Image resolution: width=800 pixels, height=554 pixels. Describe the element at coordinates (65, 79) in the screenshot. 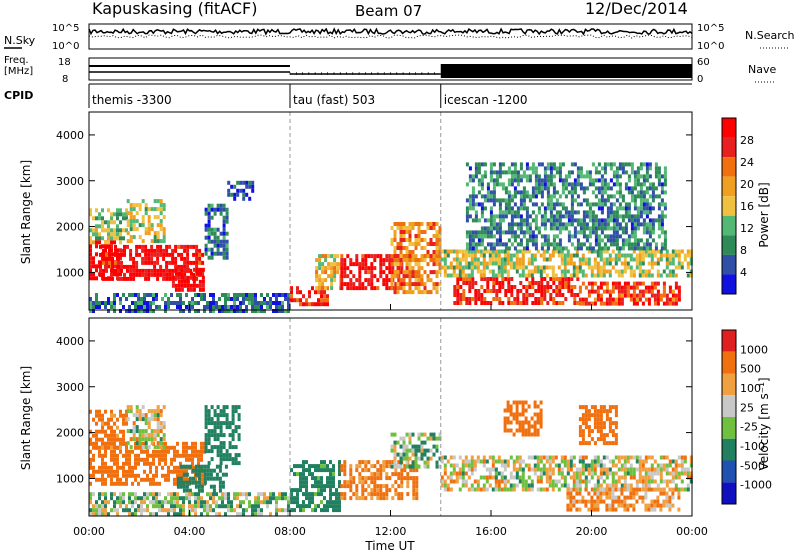

I see `freq-bottom-tick: 8` at that location.